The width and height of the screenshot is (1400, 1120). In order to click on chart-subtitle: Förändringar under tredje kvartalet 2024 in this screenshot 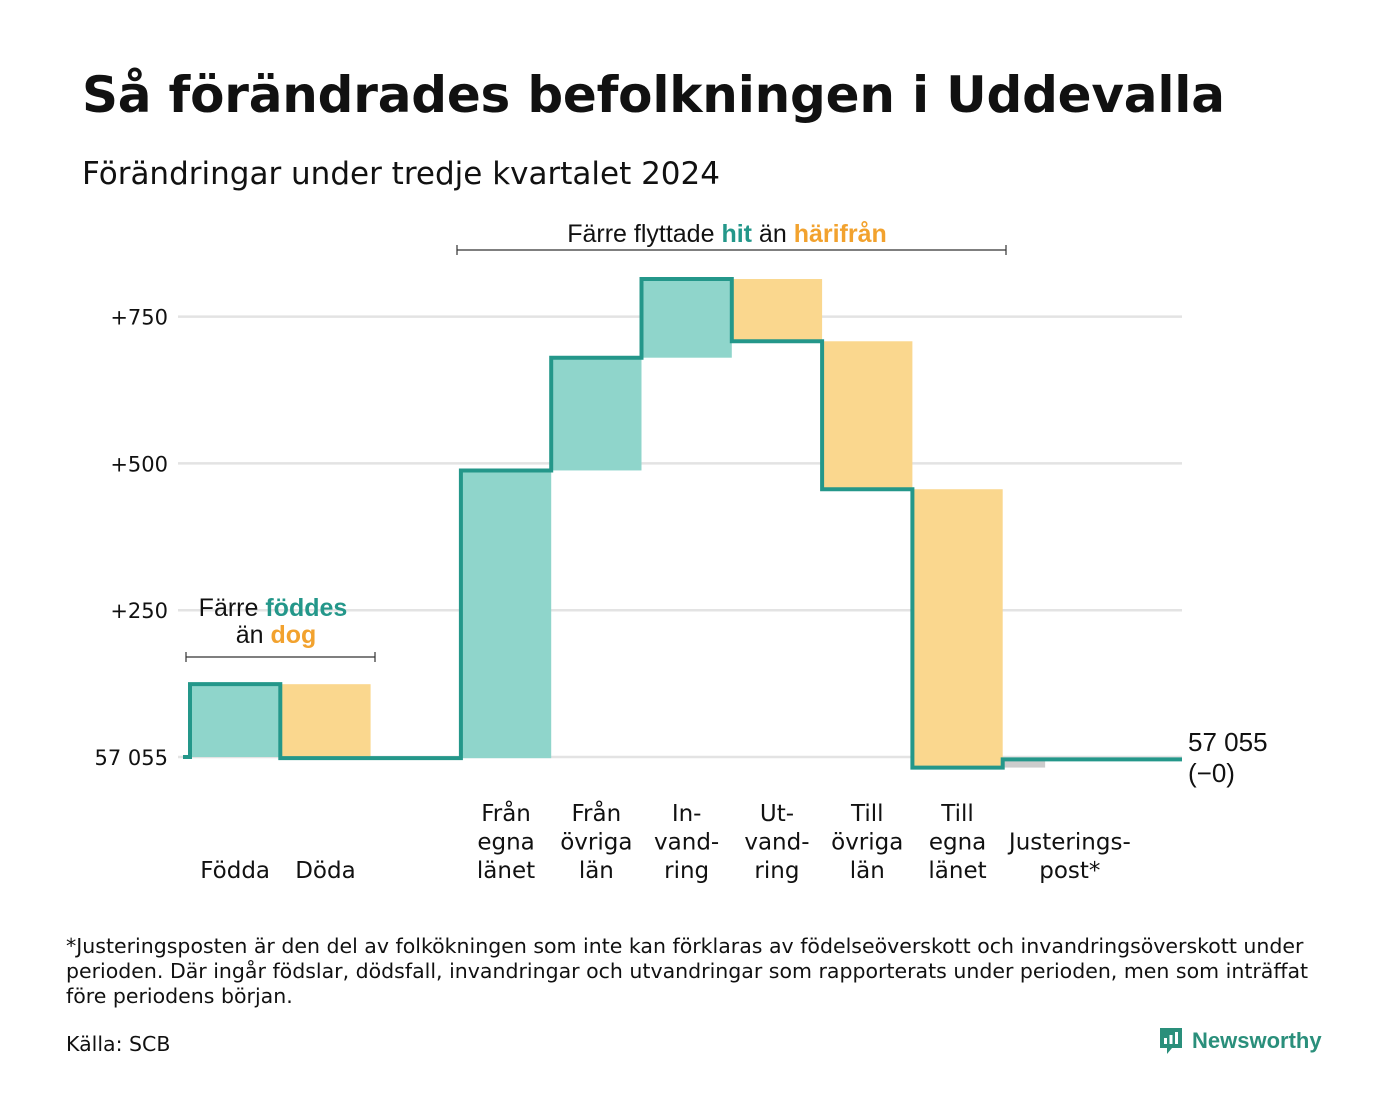, I will do `click(401, 174)`.